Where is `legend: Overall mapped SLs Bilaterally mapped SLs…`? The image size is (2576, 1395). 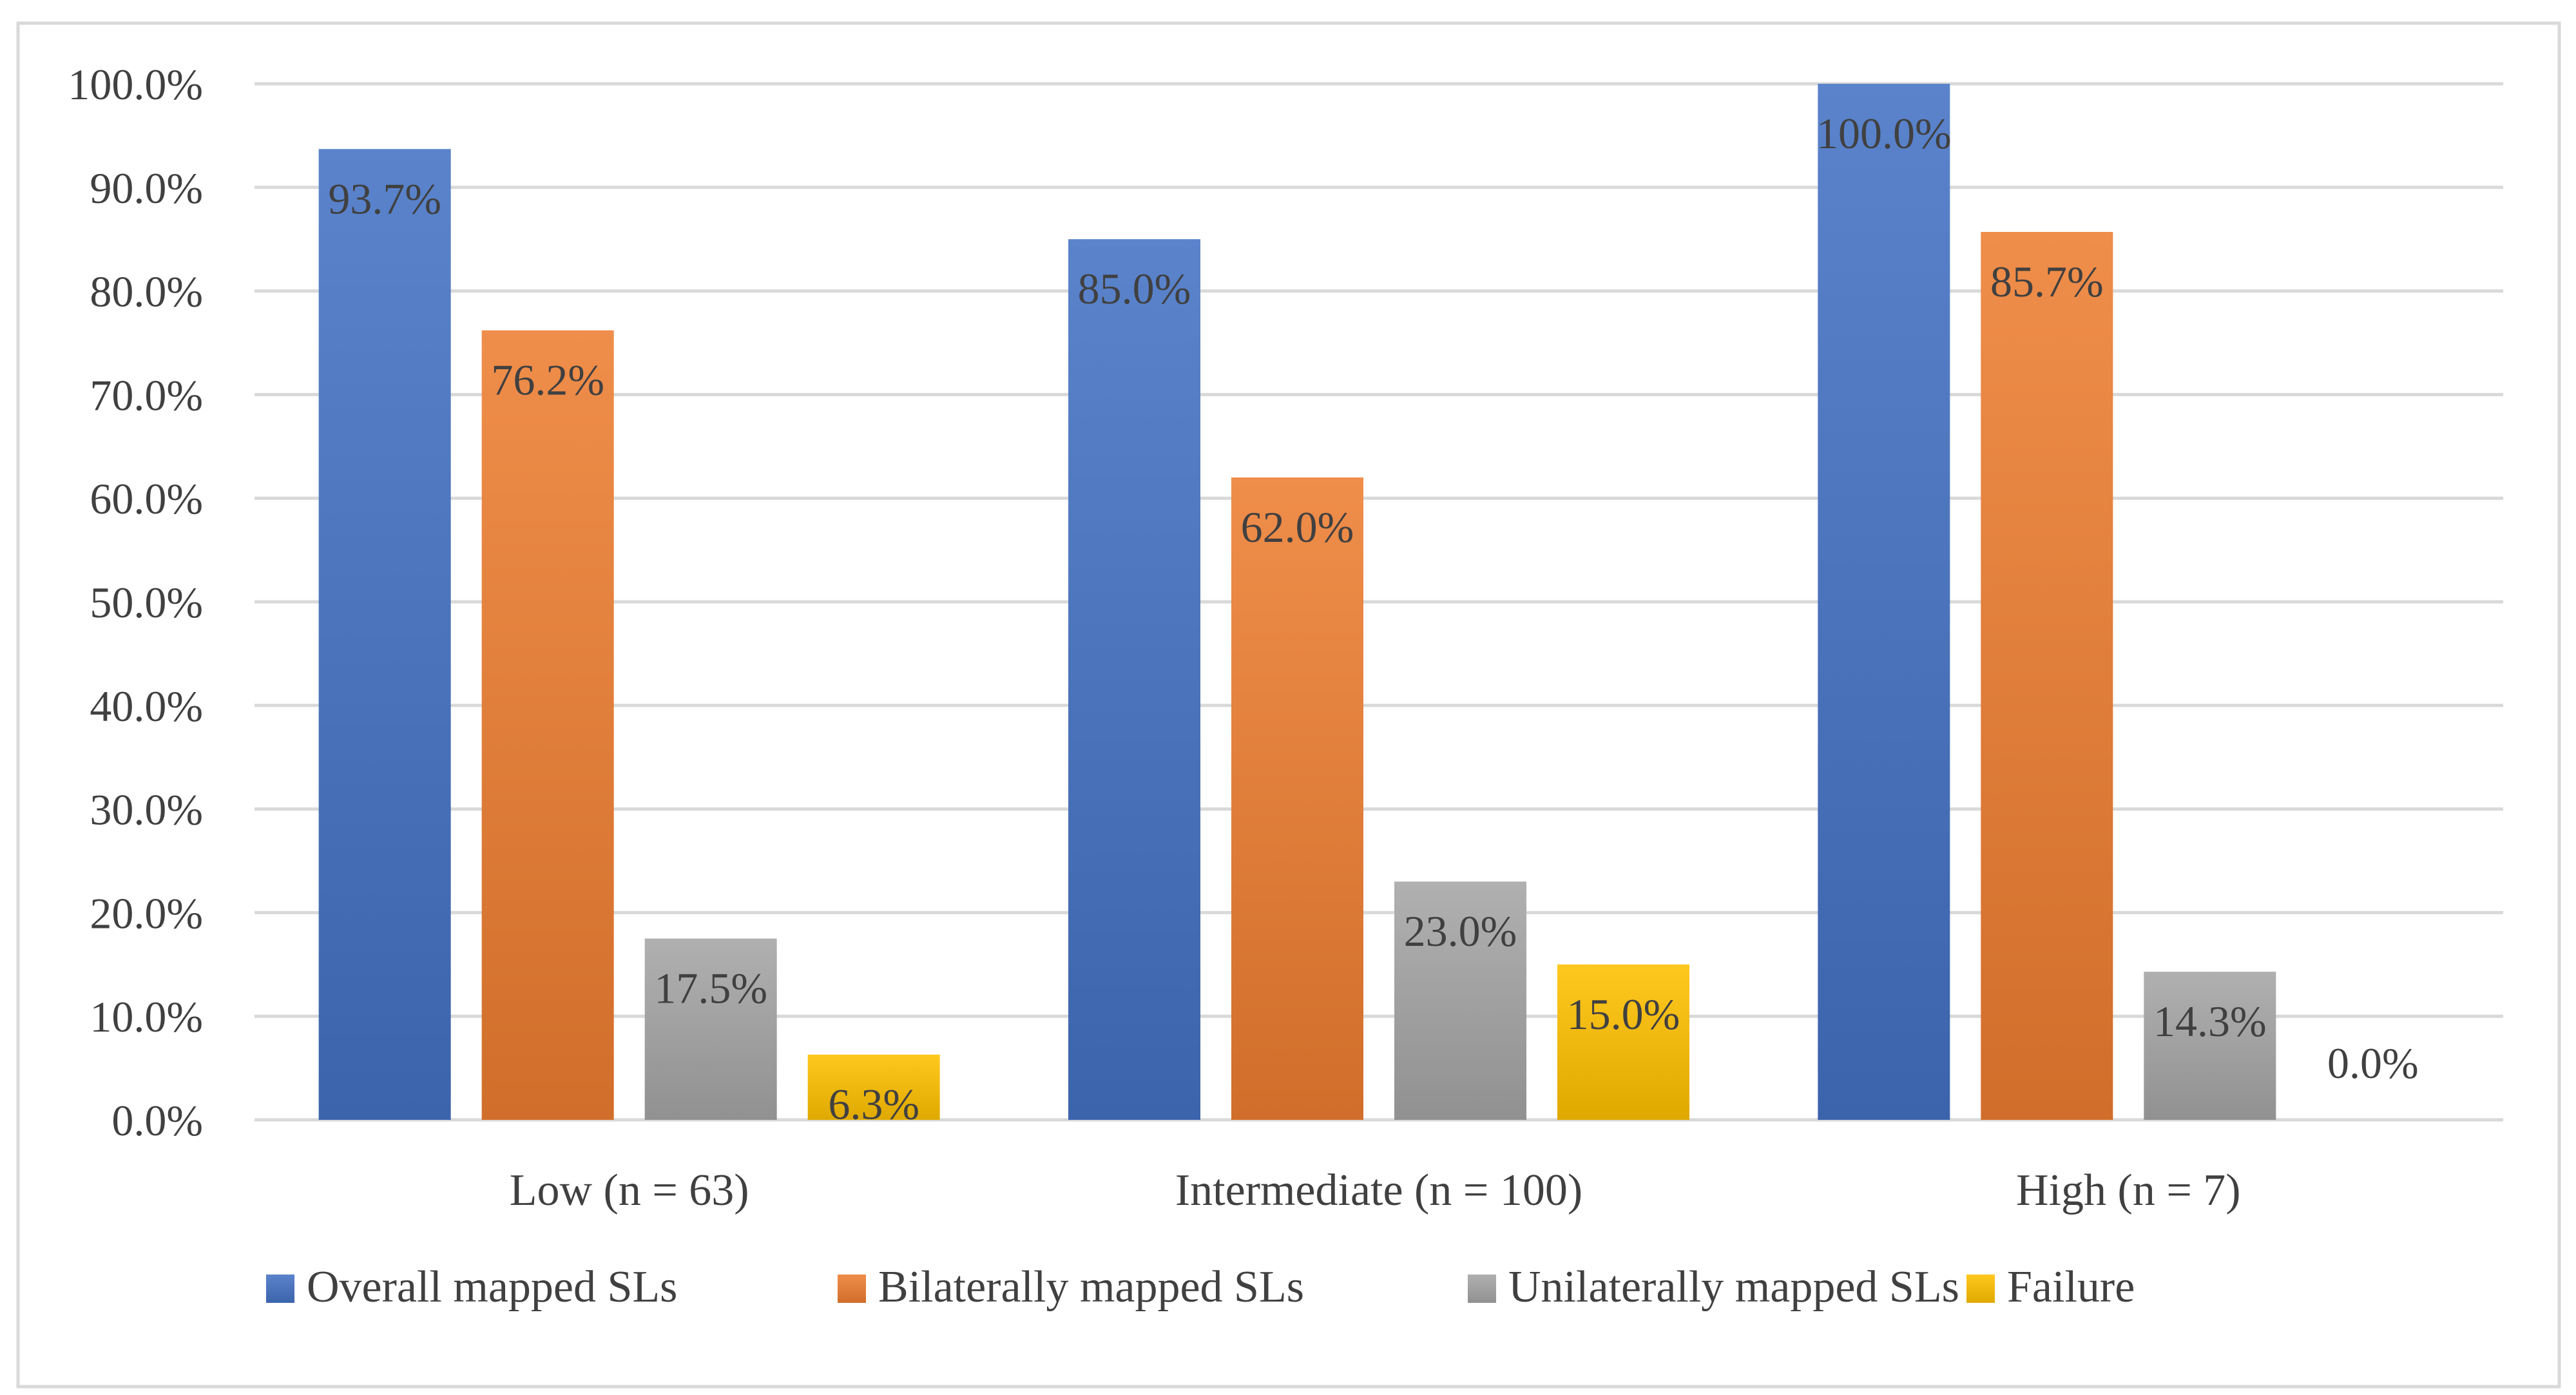 legend: Overall mapped SLs Bilaterally mapped SLs… is located at coordinates (1201, 1287).